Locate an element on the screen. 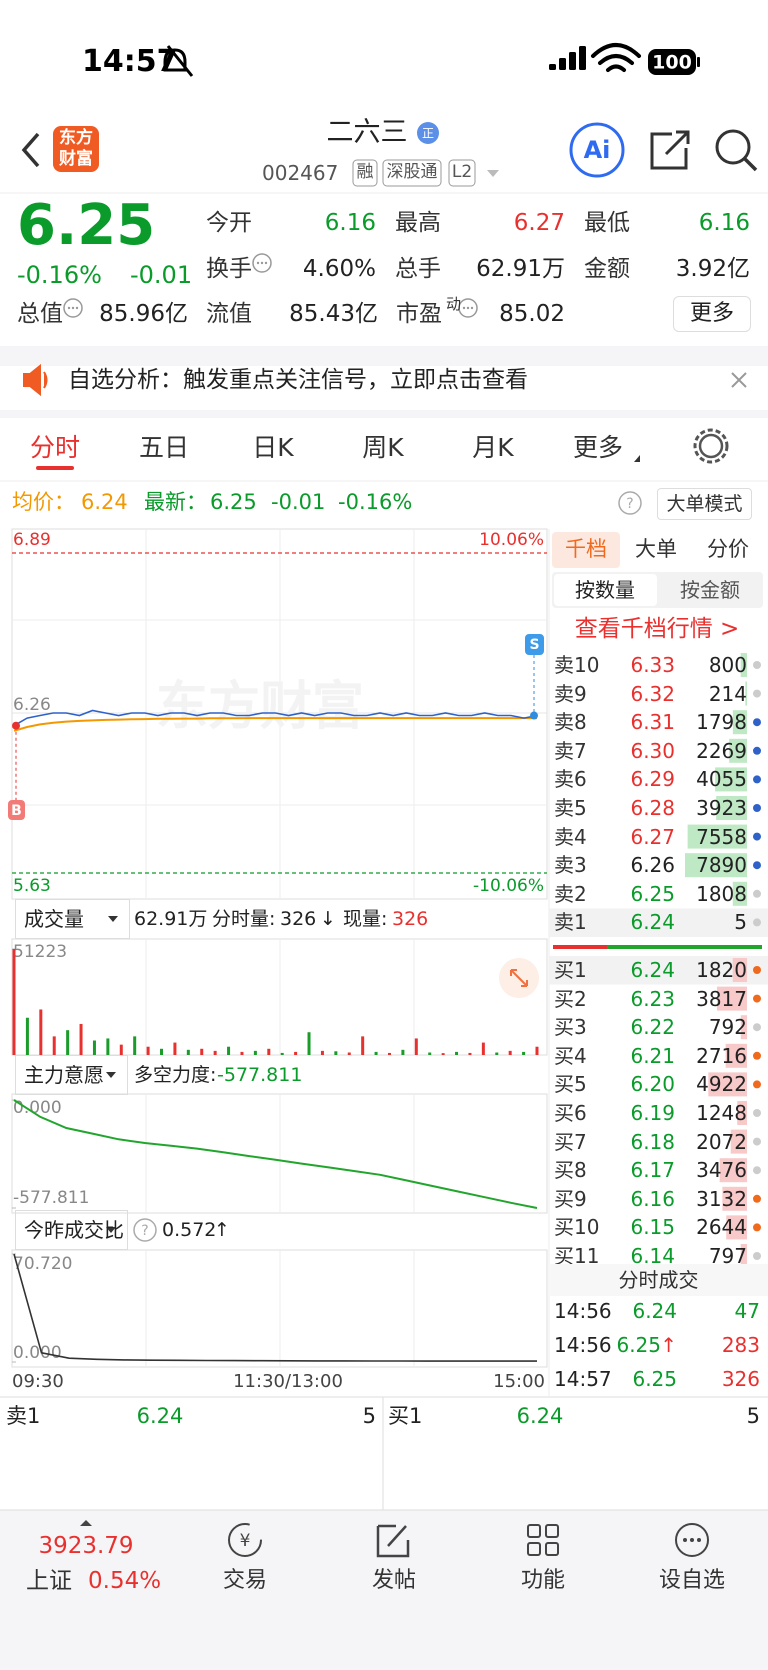 The image size is (768, 1670). depth-link: 查看千档行情 > is located at coordinates (657, 628).